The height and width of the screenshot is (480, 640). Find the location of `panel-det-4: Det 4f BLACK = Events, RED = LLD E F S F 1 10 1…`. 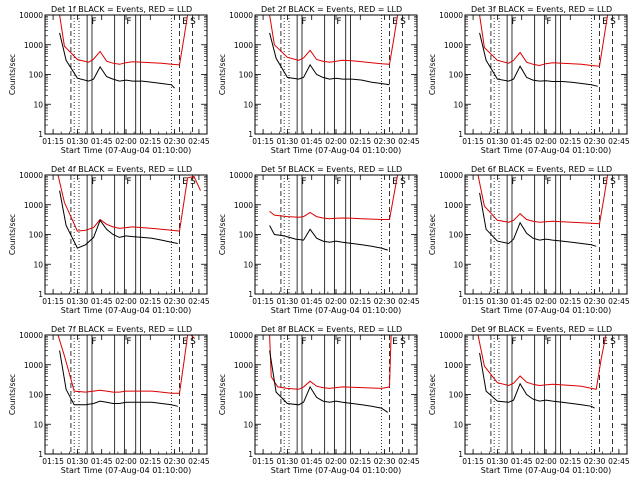

panel-det-4: Det 4f BLACK = Events, RED = LLD E F S F 1 10 1… is located at coordinates (109, 240).